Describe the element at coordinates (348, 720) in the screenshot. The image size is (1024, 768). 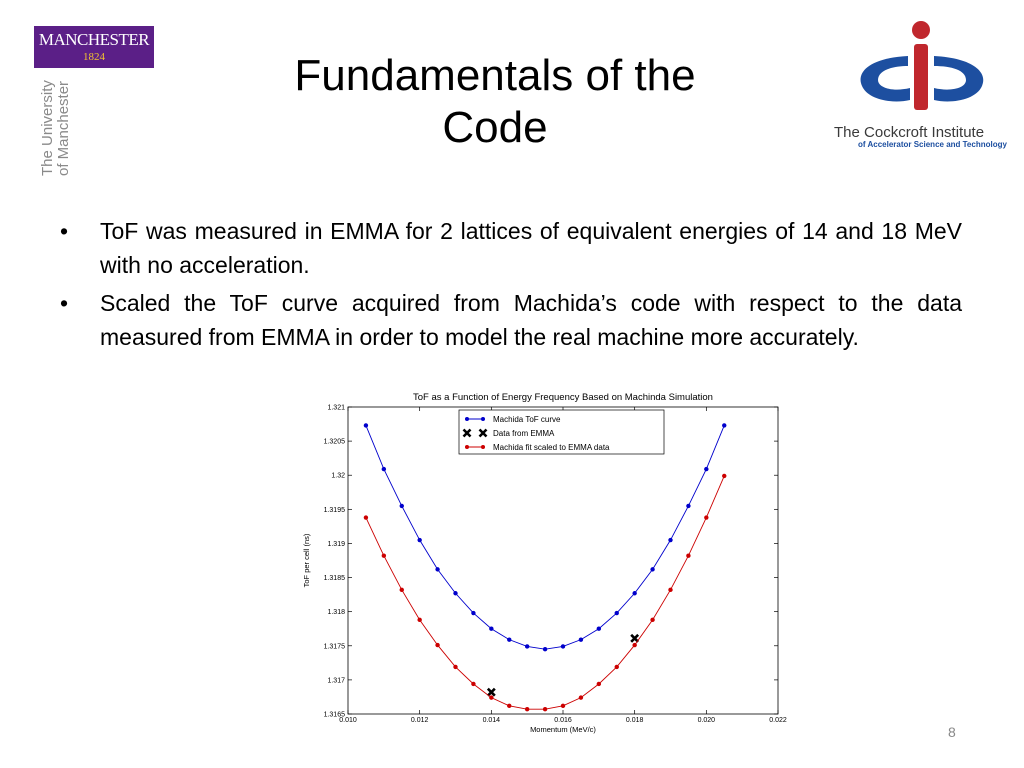
I see `x-tick-label: 0.010` at that location.